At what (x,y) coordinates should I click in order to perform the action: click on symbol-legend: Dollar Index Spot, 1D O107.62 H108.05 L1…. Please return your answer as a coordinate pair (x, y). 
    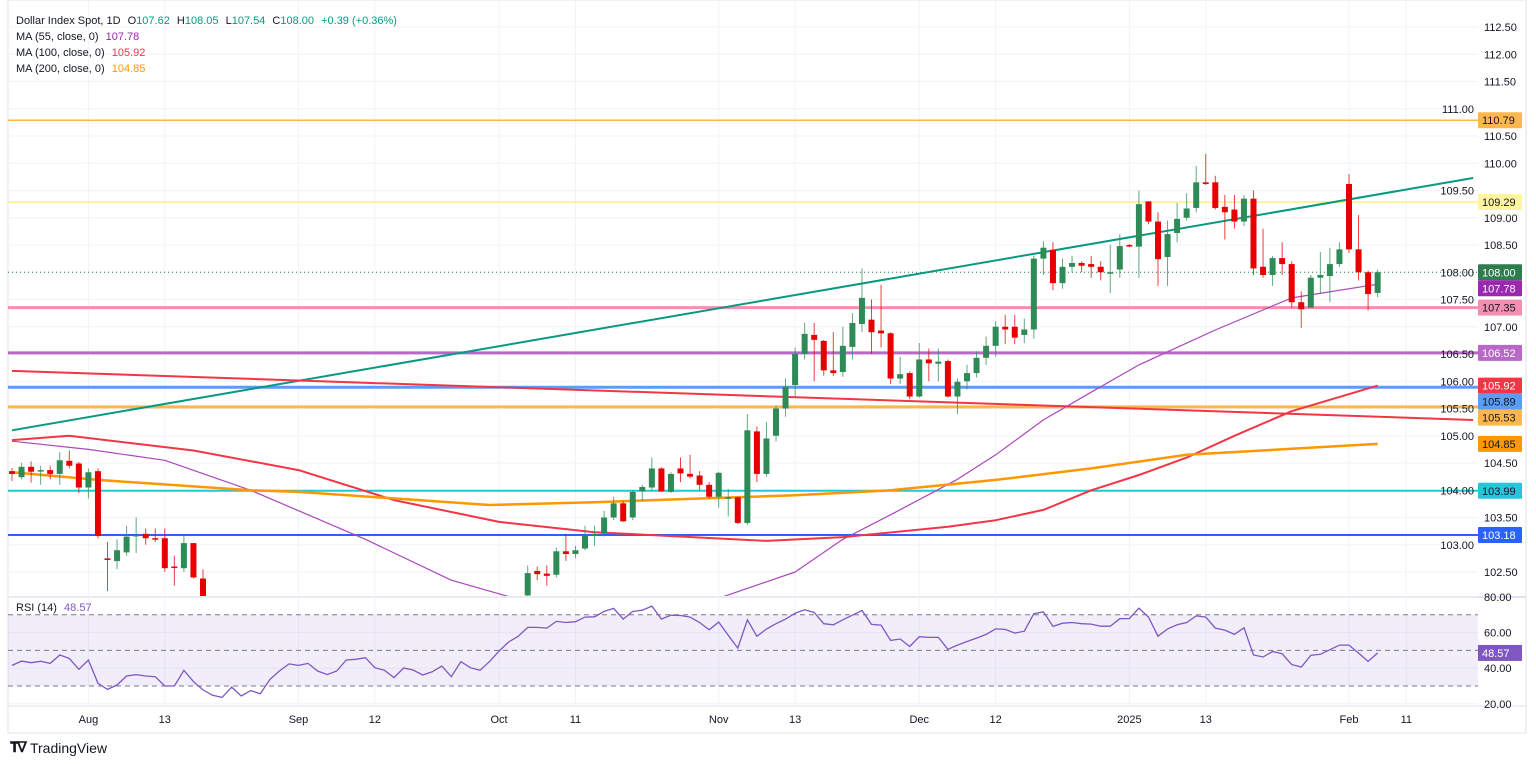
    Looking at the image, I should click on (208, 21).